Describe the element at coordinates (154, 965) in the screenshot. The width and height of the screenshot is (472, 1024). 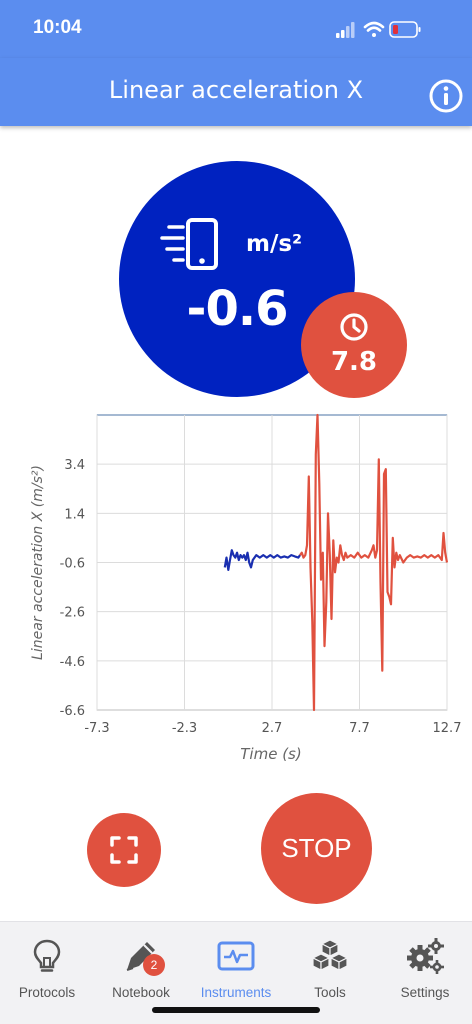
I see `notebook-badge: 2` at that location.